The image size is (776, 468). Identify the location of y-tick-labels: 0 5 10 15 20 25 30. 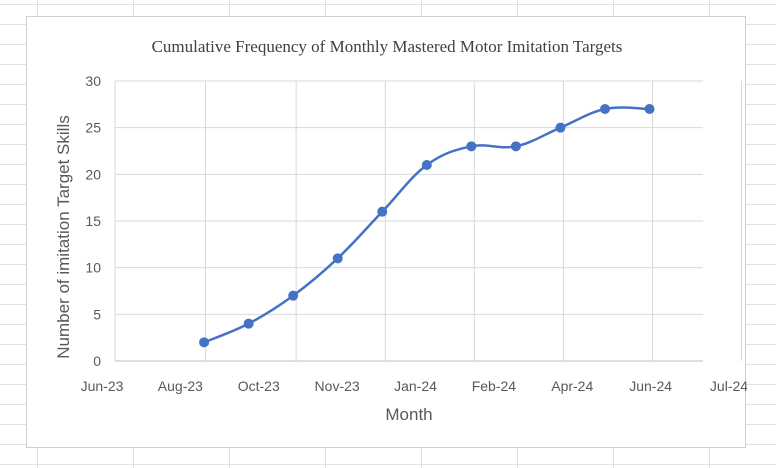
(93, 221).